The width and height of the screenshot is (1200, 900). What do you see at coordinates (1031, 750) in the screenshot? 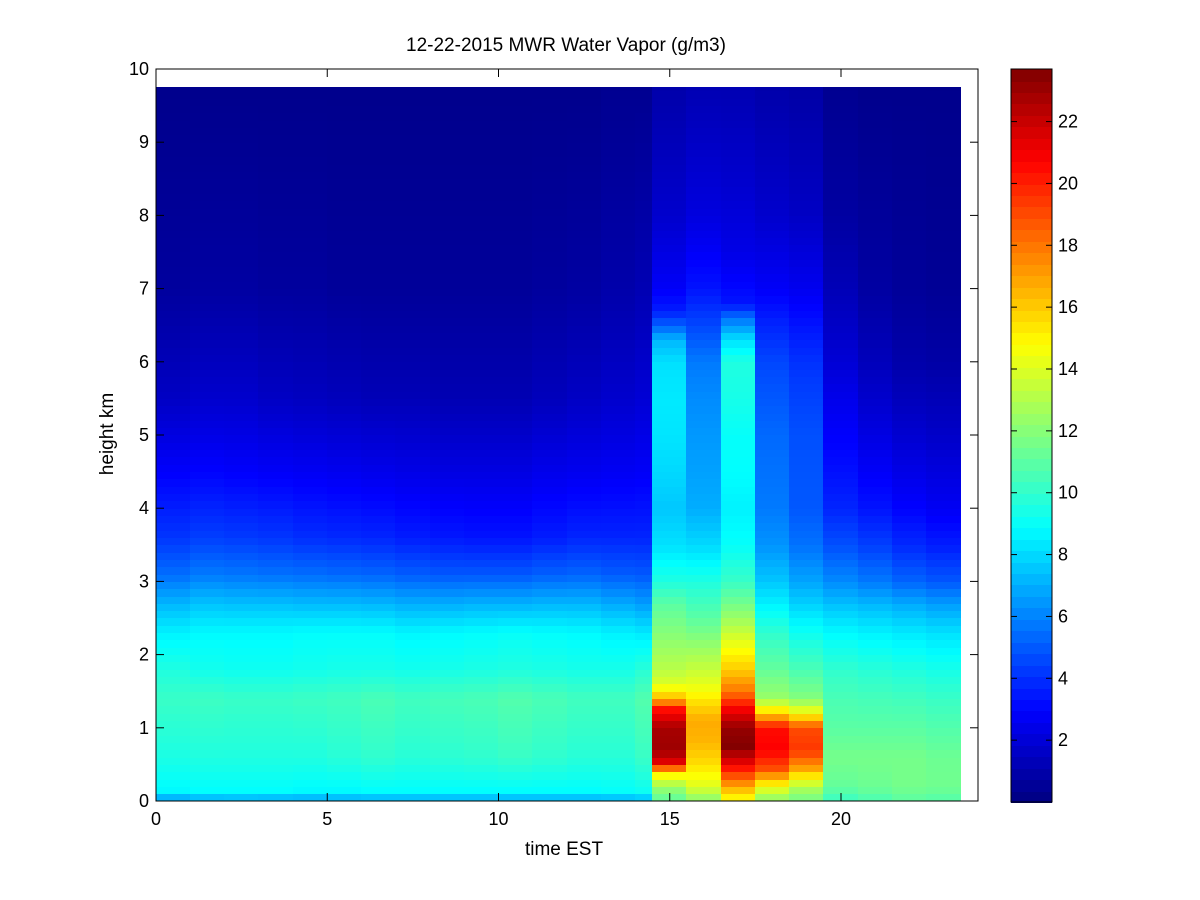
I see `colorbar-swatch` at bounding box center [1031, 750].